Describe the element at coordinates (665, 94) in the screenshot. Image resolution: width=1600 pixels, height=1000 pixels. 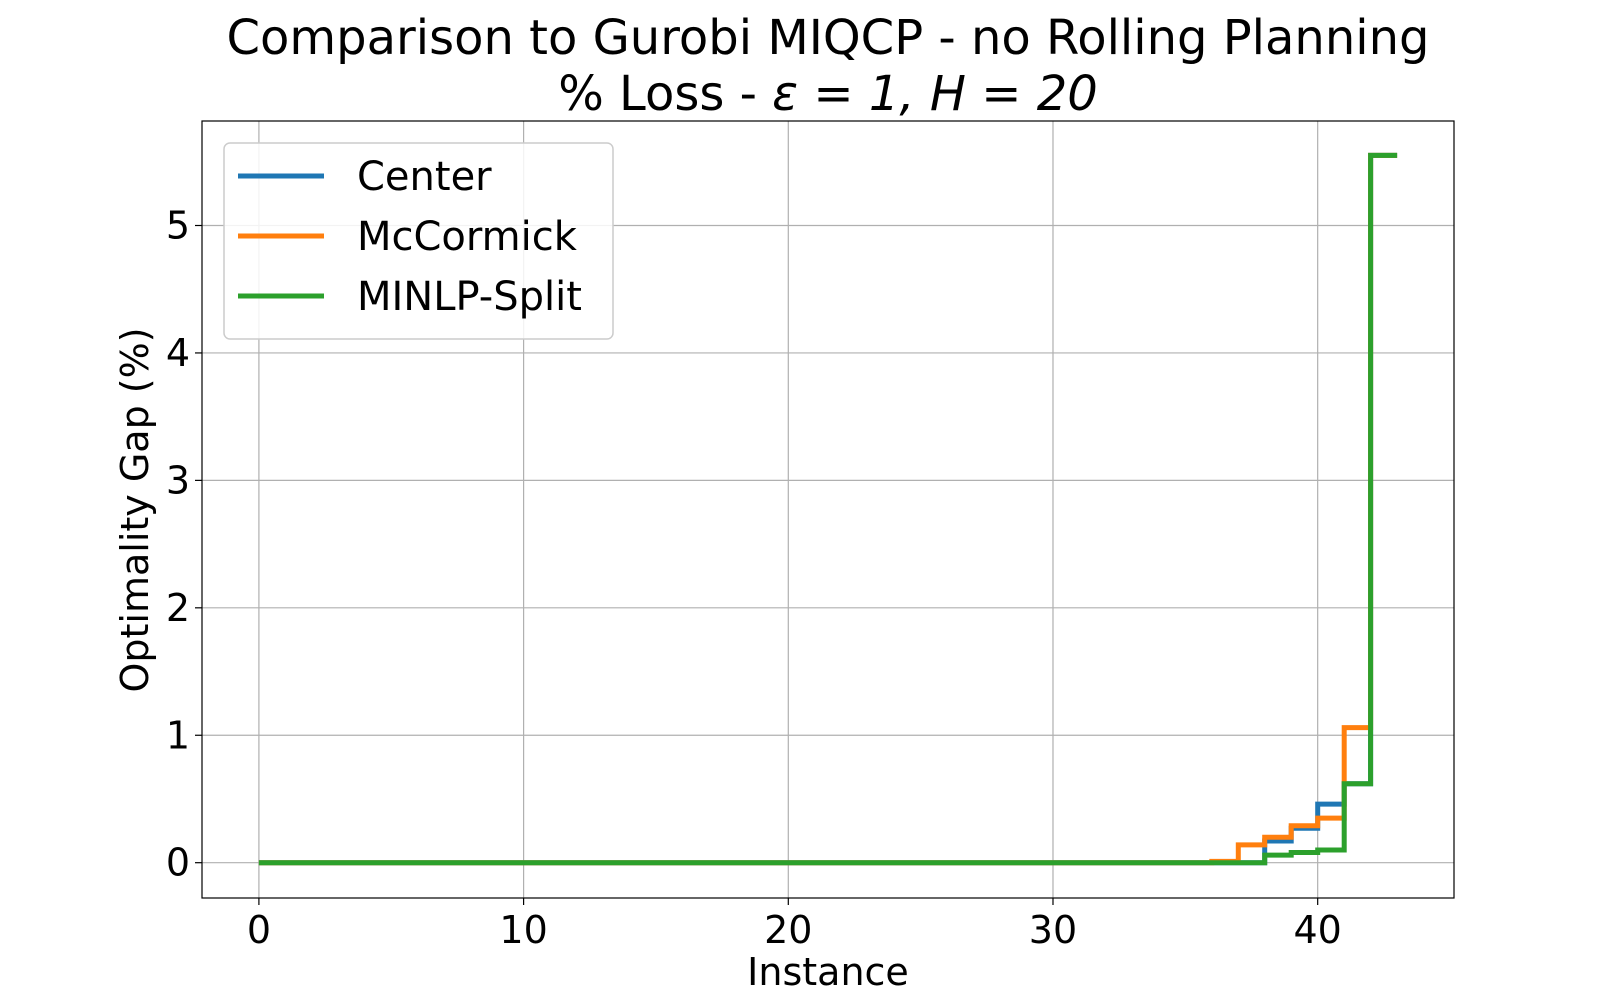
I see `chart-title-line2-prefix: % Loss -` at that location.